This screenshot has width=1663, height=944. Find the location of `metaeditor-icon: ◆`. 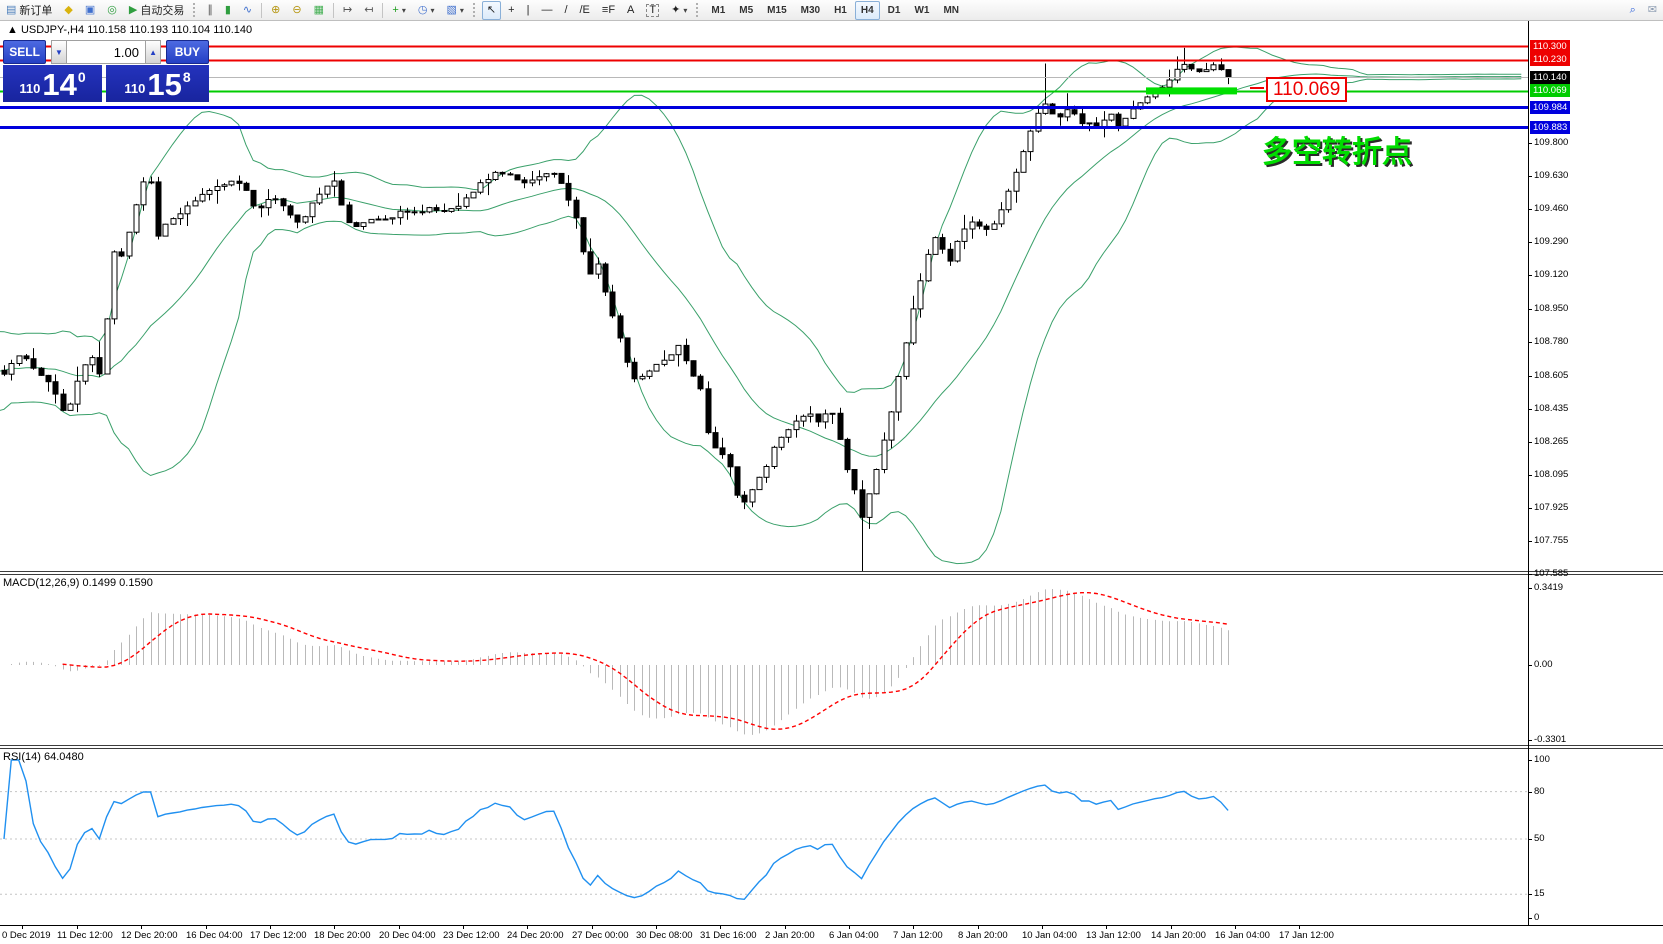

metaeditor-icon: ◆ is located at coordinates (68, 10).